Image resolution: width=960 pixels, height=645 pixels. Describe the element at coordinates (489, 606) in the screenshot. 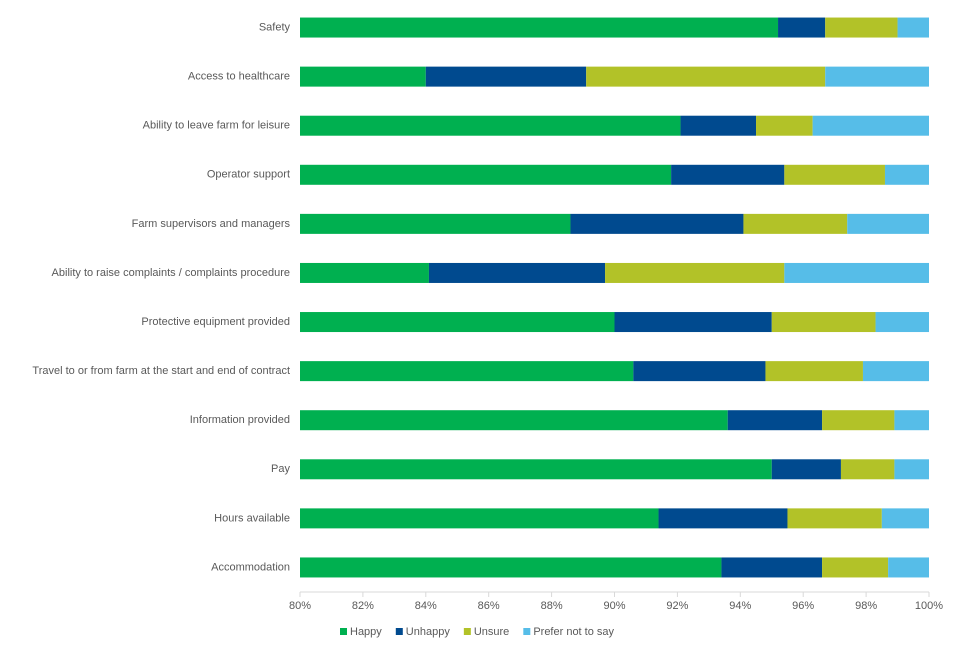

I see `x-tick-label: 86%` at that location.